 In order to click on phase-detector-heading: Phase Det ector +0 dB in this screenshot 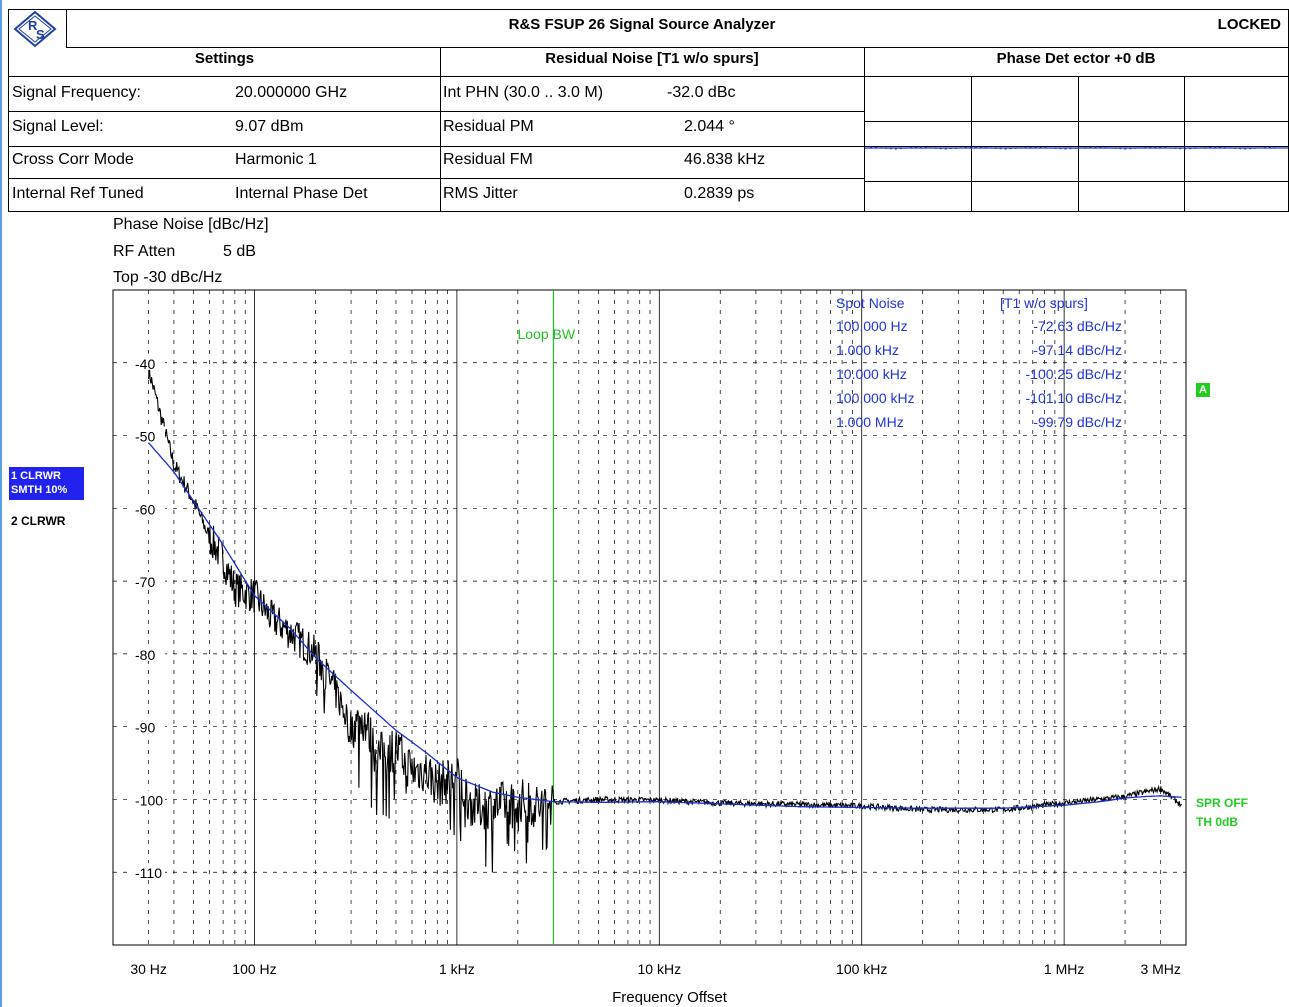, I will do `click(1076, 58)`.